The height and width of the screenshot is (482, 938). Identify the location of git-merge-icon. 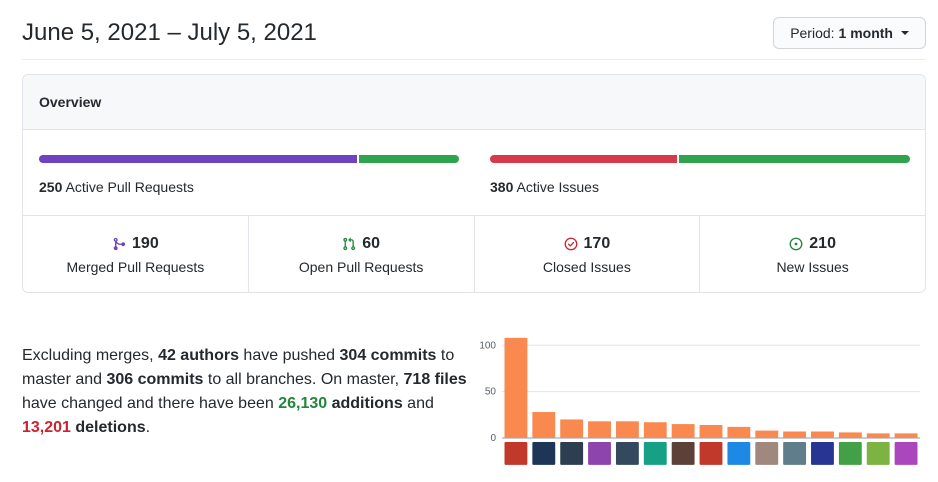
(119, 244).